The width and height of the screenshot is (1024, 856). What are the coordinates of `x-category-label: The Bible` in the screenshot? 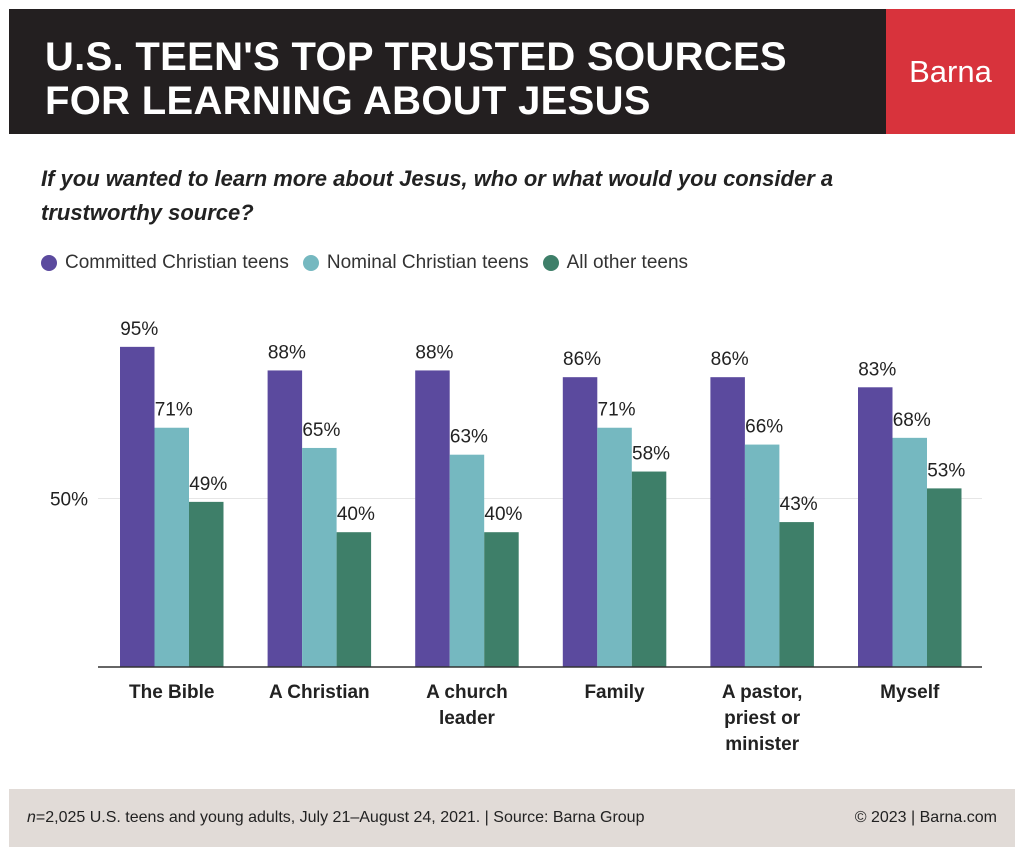 It's located at (172, 692).